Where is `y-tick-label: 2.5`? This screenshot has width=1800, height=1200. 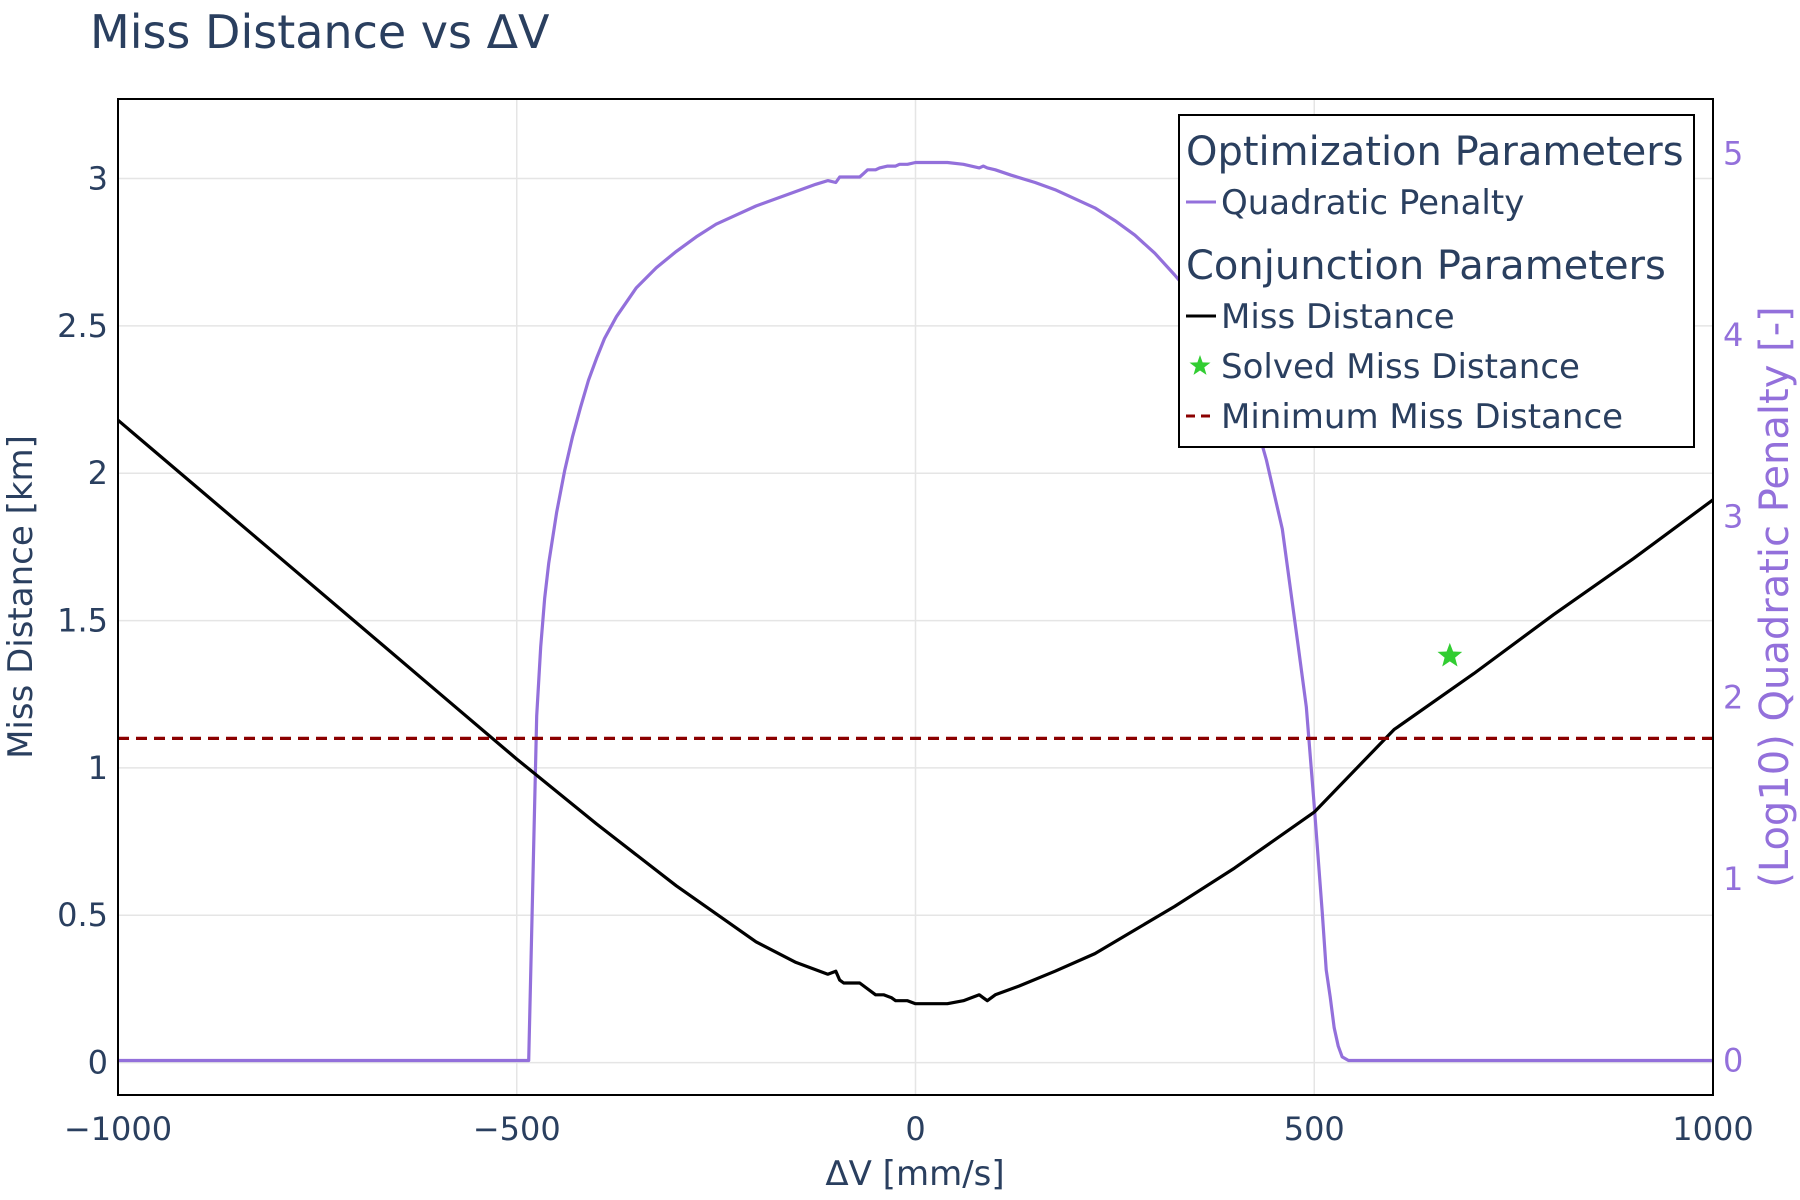
y-tick-label: 2.5 is located at coordinates (82, 326).